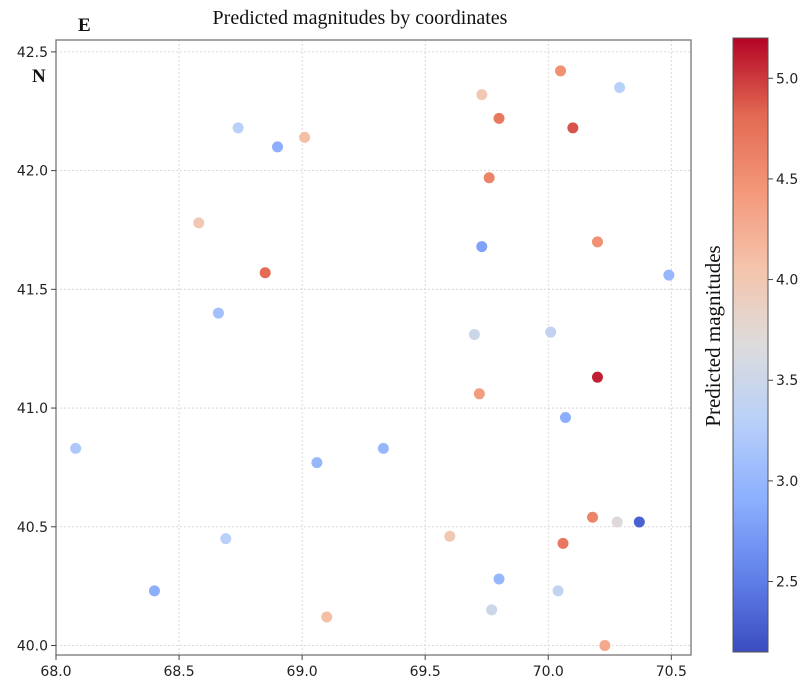 The width and height of the screenshot is (802, 680). What do you see at coordinates (425, 672) in the screenshot?
I see `x-tick-label: 69.5` at bounding box center [425, 672].